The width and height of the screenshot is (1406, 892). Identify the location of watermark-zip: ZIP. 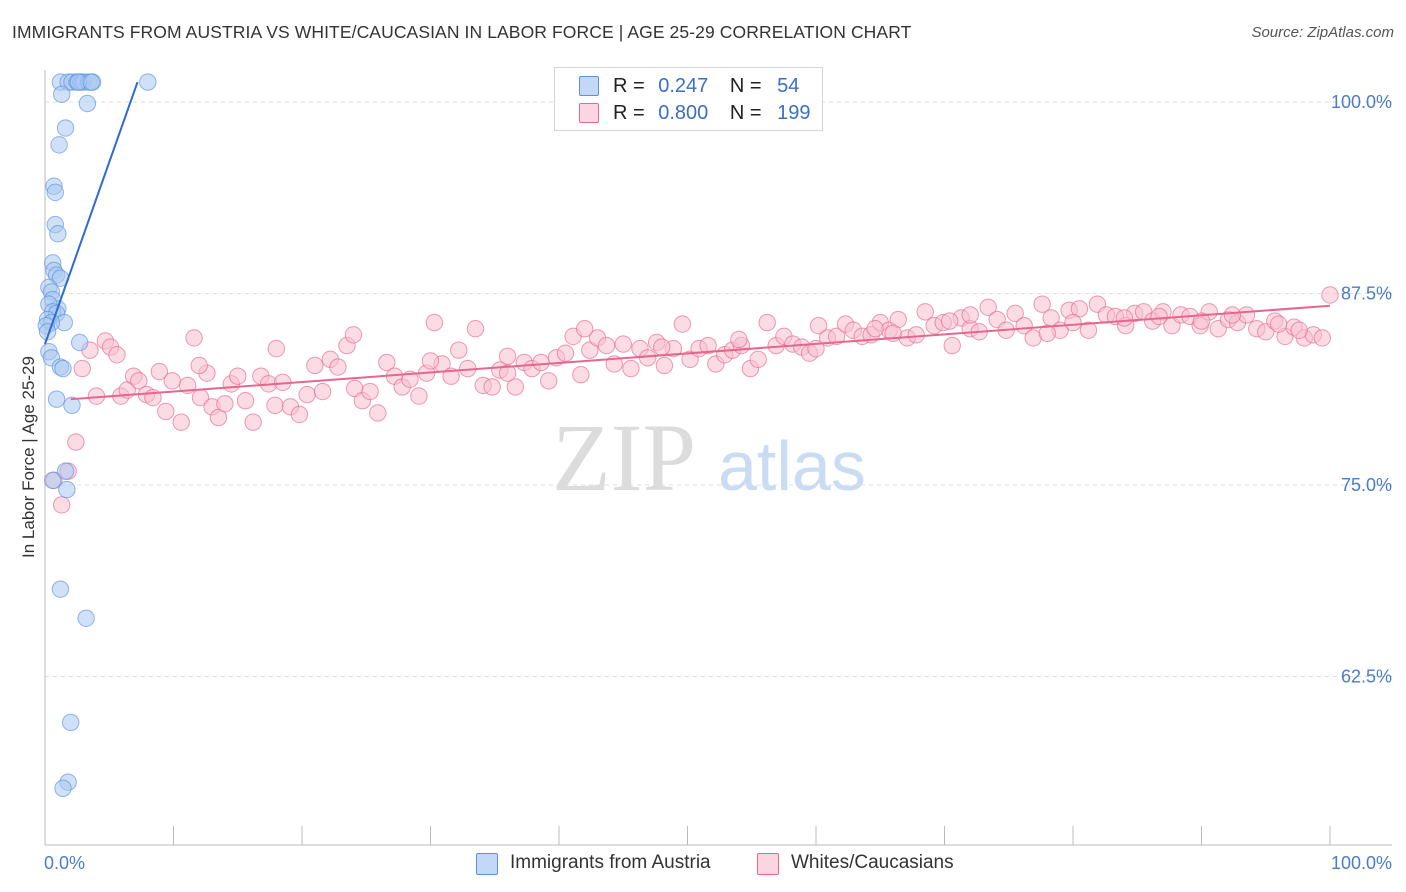
(624, 457).